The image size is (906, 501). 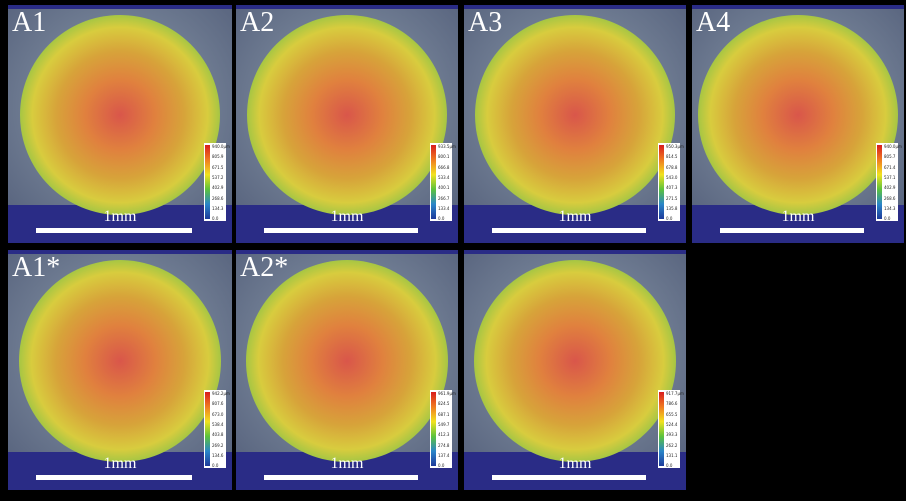 What do you see at coordinates (444, 198) in the screenshot?
I see `colorbar-tick-label: 266.7` at bounding box center [444, 198].